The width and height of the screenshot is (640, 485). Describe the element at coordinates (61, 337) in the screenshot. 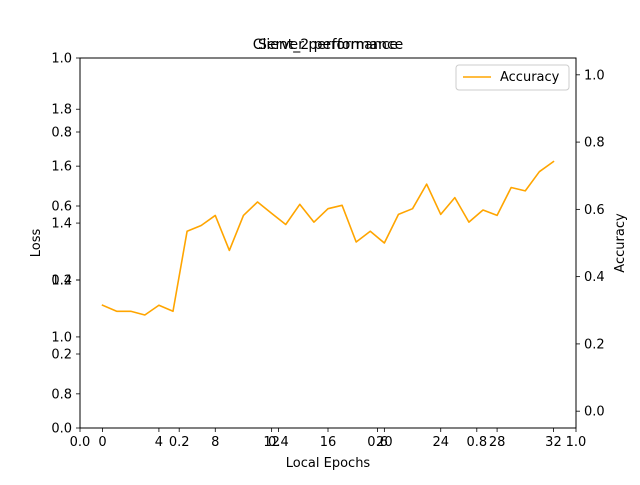

I see `loss-tick-label: 1.0` at that location.